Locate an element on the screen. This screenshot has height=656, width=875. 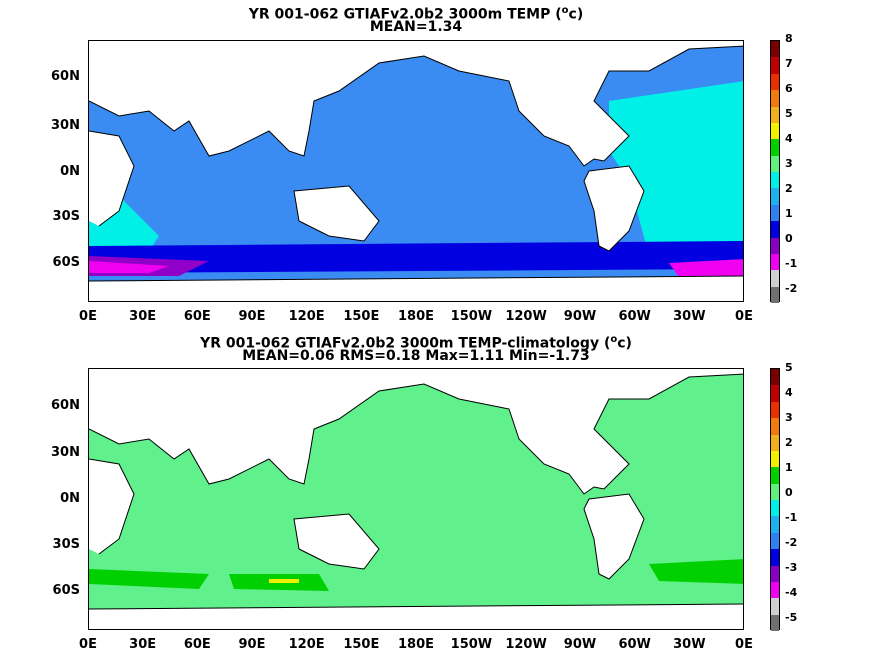
panel1-lon-label: 120W is located at coordinates (526, 316).